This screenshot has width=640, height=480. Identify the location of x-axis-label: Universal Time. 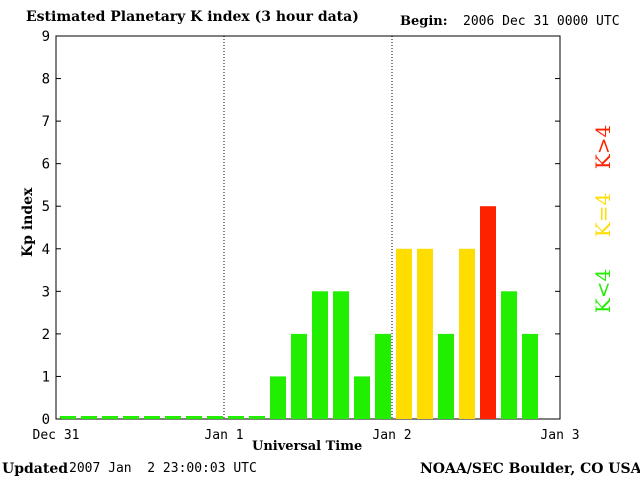
(307, 446).